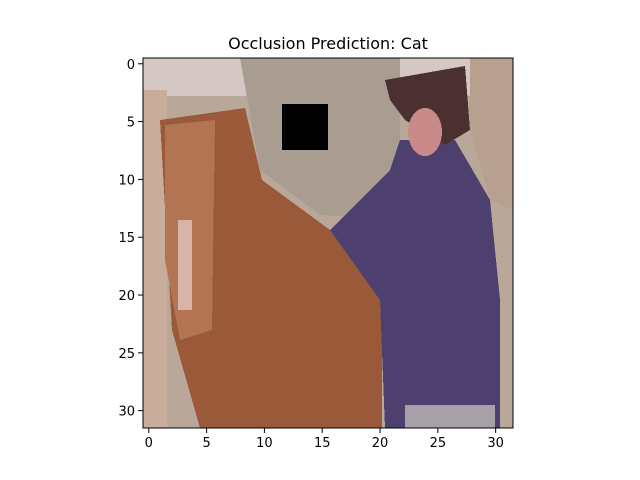 The height and width of the screenshot is (480, 640). I want to click on y-tick-label: 10, so click(126, 180).